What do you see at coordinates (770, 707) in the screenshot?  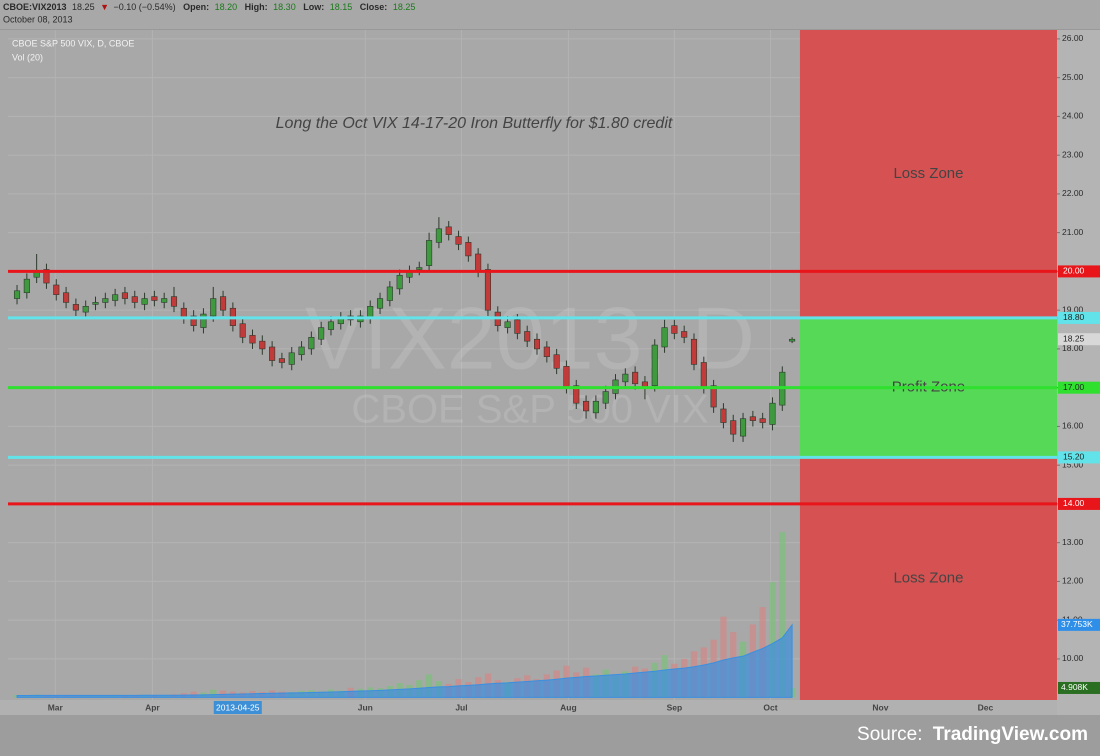 I see `x-tick-label: Oct` at bounding box center [770, 707].